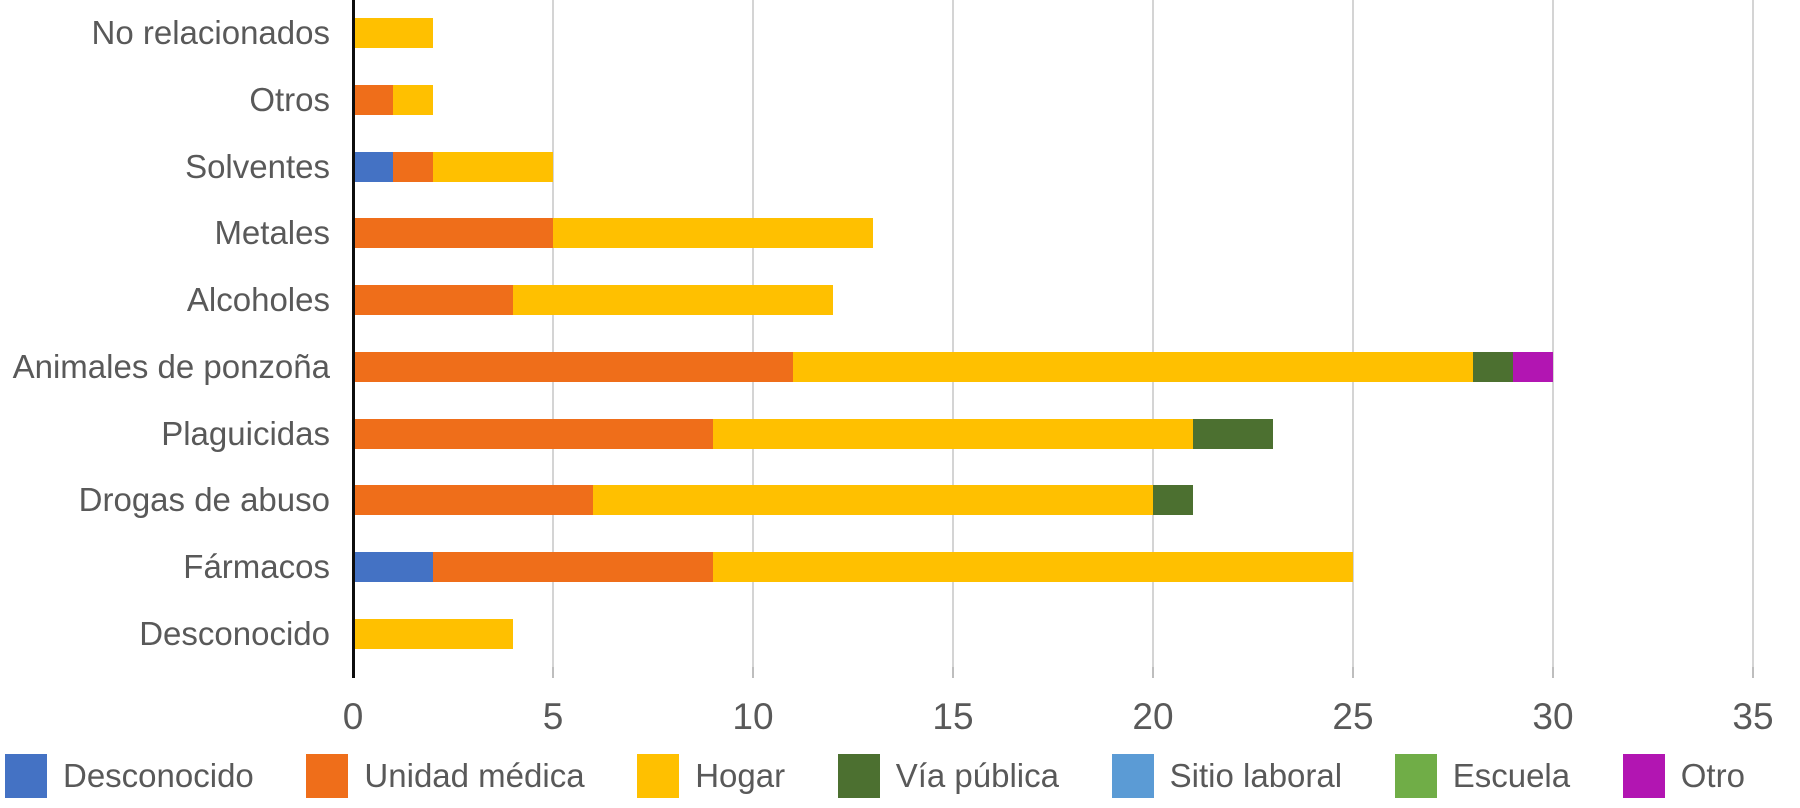 The height and width of the screenshot is (808, 1800). What do you see at coordinates (900, 718) in the screenshot?
I see `x-axis-tick-labels: 0 5 10 15 20 25 30 35` at bounding box center [900, 718].